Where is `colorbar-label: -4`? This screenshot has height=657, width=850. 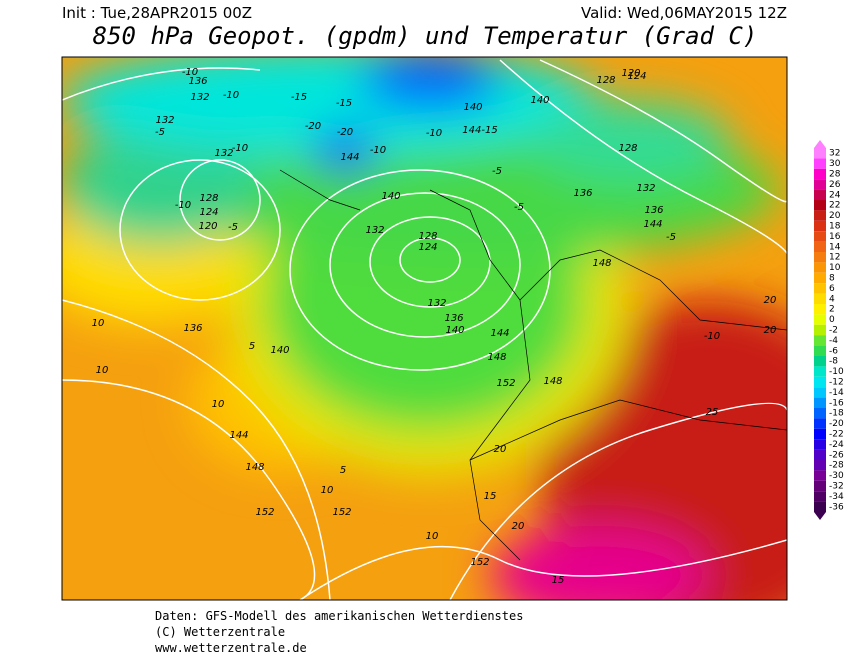
colorbar-label: -4 is located at coordinates (833, 341).